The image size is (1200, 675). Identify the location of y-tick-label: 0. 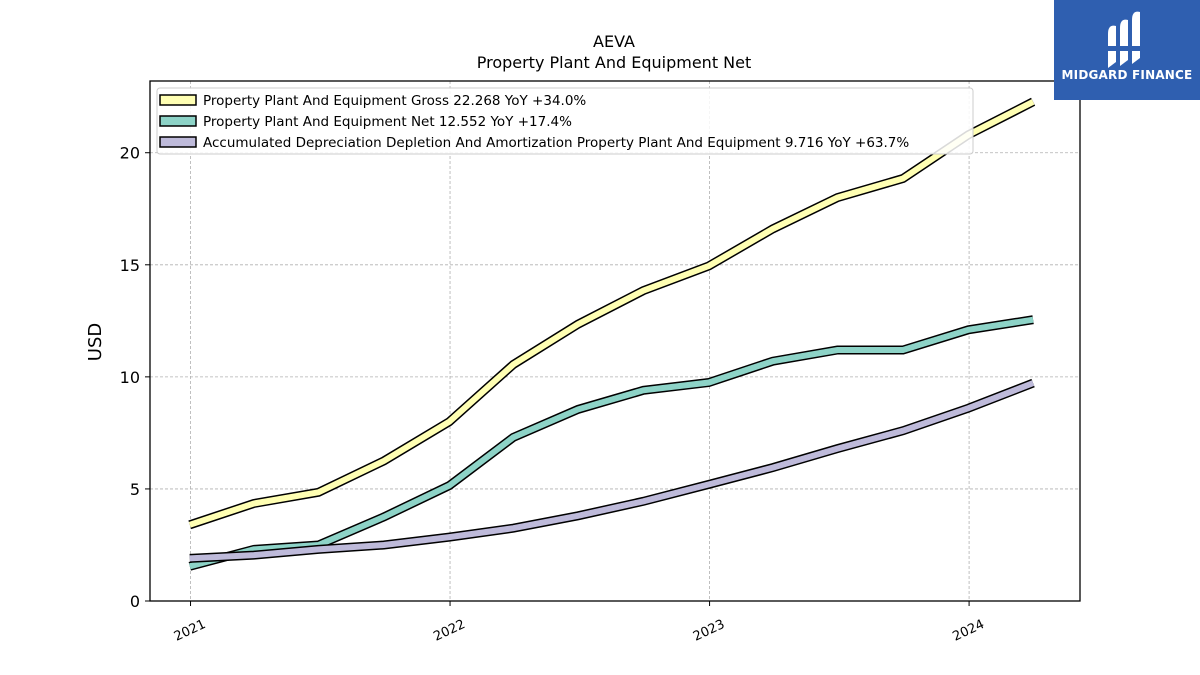
(135, 601).